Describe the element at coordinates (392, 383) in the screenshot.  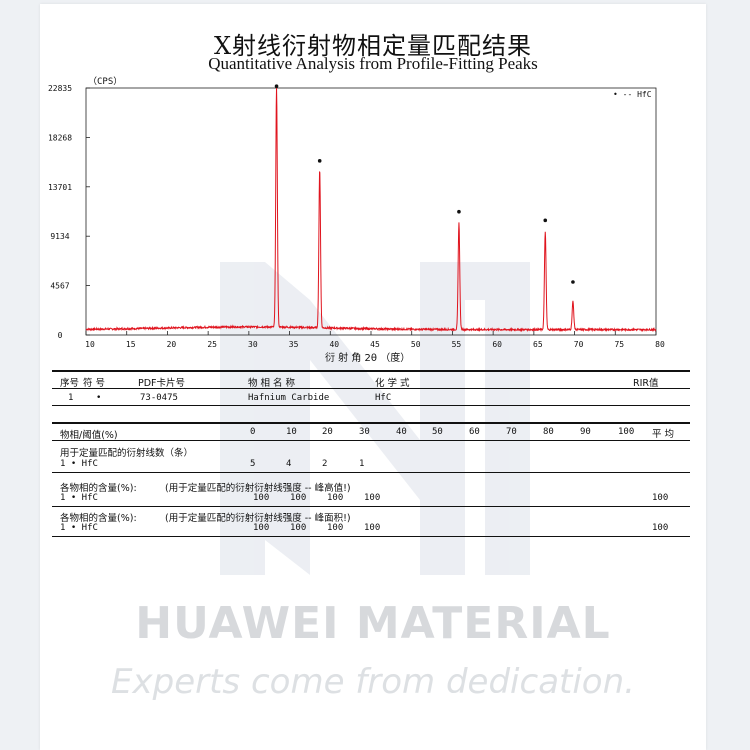
I see `col-formula: 化 学 式` at that location.